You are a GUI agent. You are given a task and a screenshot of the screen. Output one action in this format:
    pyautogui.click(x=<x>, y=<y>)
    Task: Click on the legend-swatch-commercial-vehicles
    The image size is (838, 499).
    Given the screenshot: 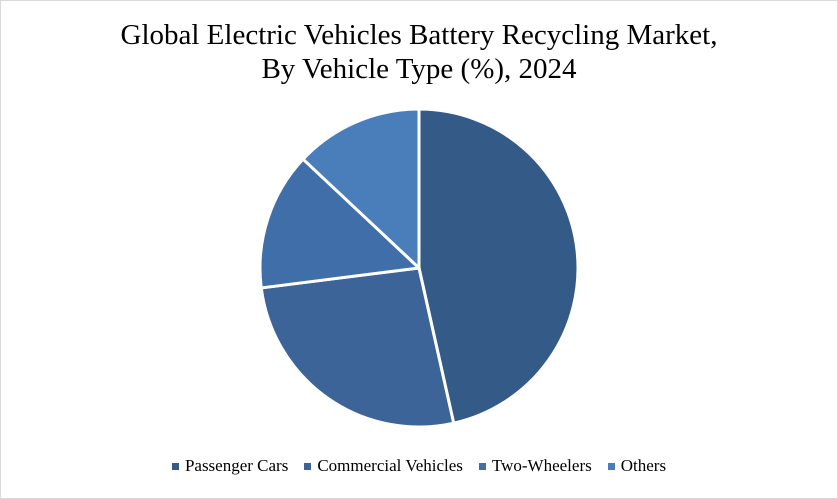 What is the action you would take?
    pyautogui.click(x=308, y=466)
    